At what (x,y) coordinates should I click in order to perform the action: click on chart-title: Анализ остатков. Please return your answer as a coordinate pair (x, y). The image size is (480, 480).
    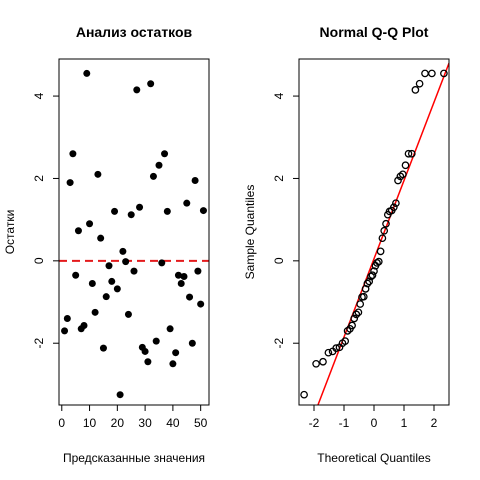
    Looking at the image, I should click on (134, 32).